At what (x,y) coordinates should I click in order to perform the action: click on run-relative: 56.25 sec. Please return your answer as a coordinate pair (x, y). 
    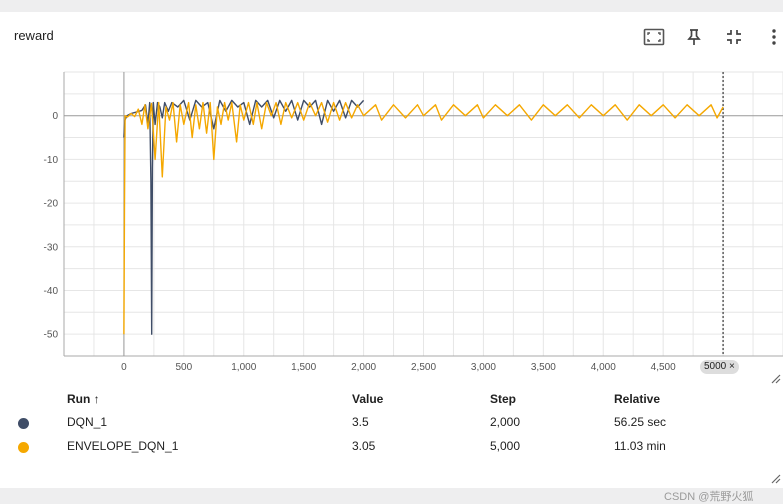
    Looking at the image, I should click on (640, 422).